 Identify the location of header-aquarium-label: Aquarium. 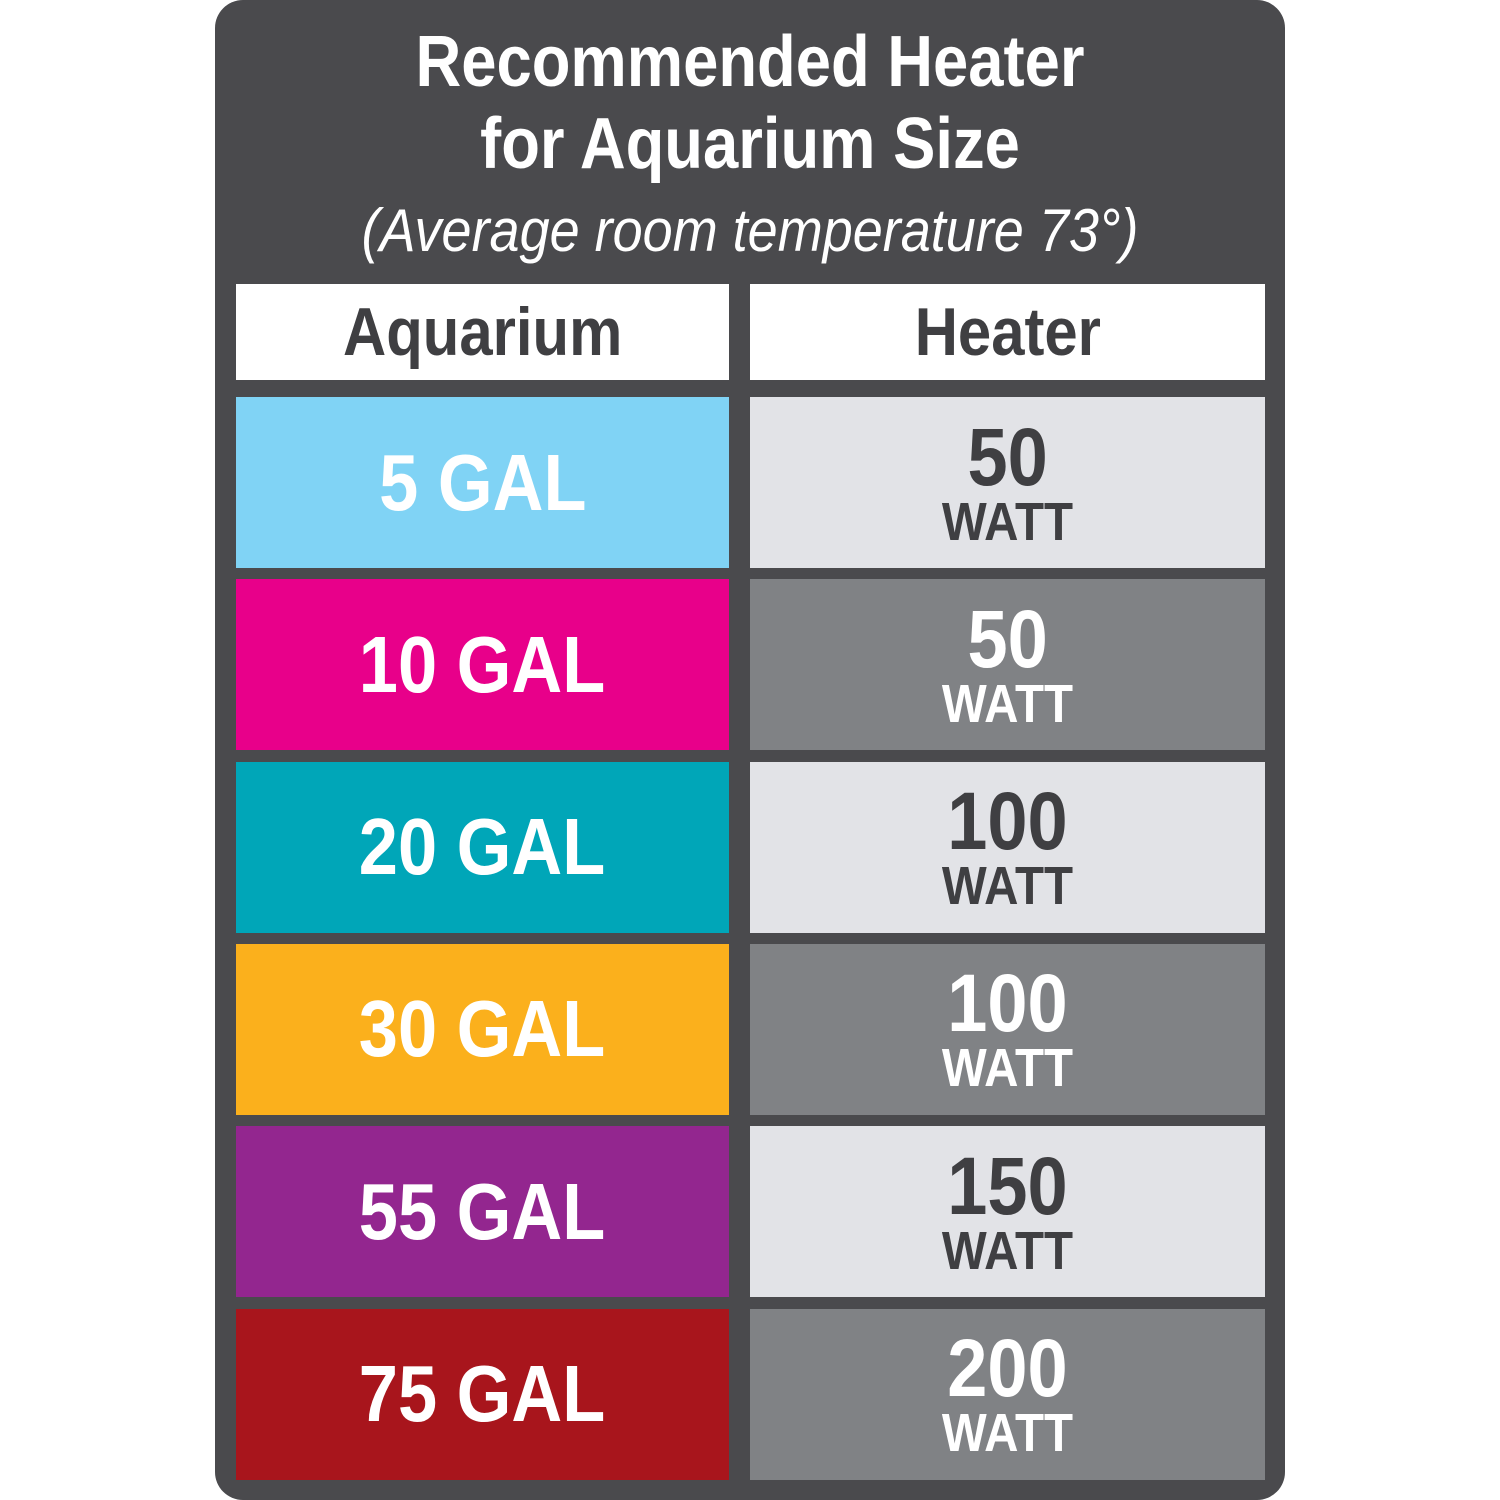
(482, 332).